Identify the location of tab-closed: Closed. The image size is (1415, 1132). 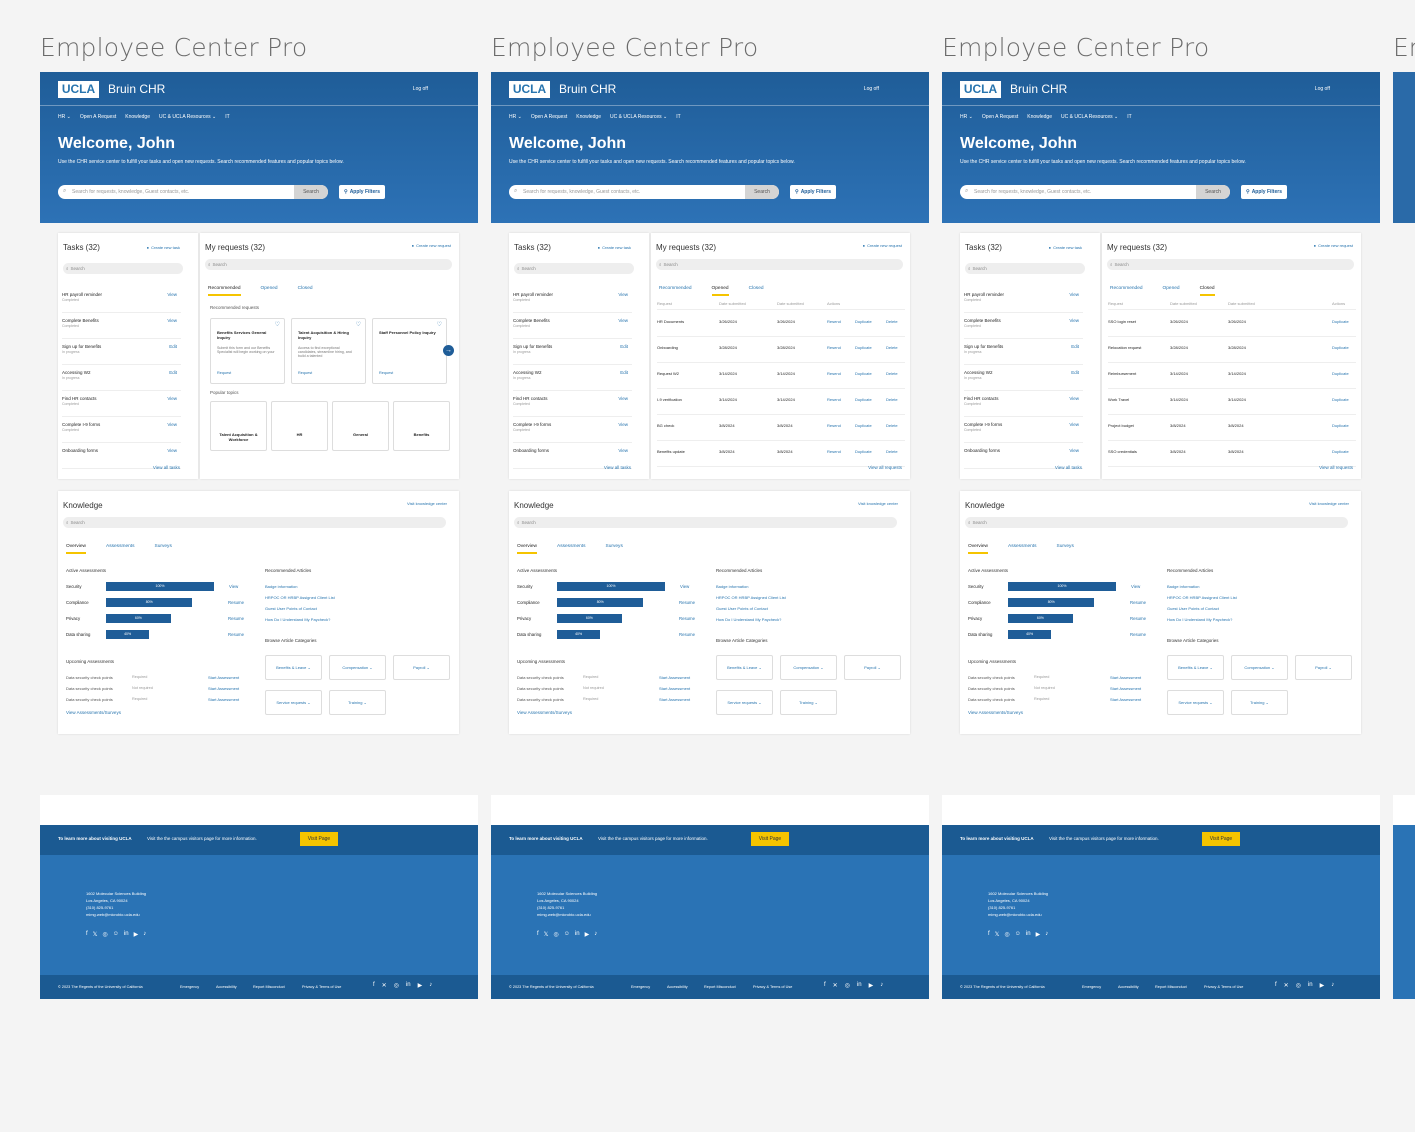
(1207, 291).